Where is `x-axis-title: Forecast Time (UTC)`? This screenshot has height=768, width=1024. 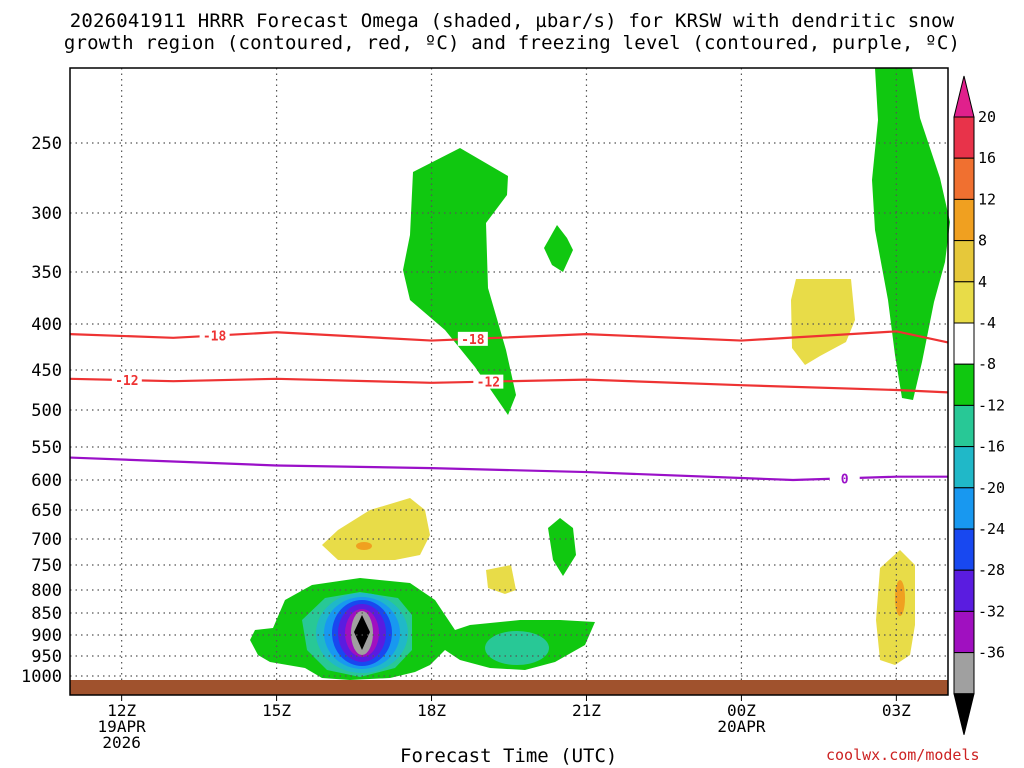 x-axis-title: Forecast Time (UTC) is located at coordinates (509, 756).